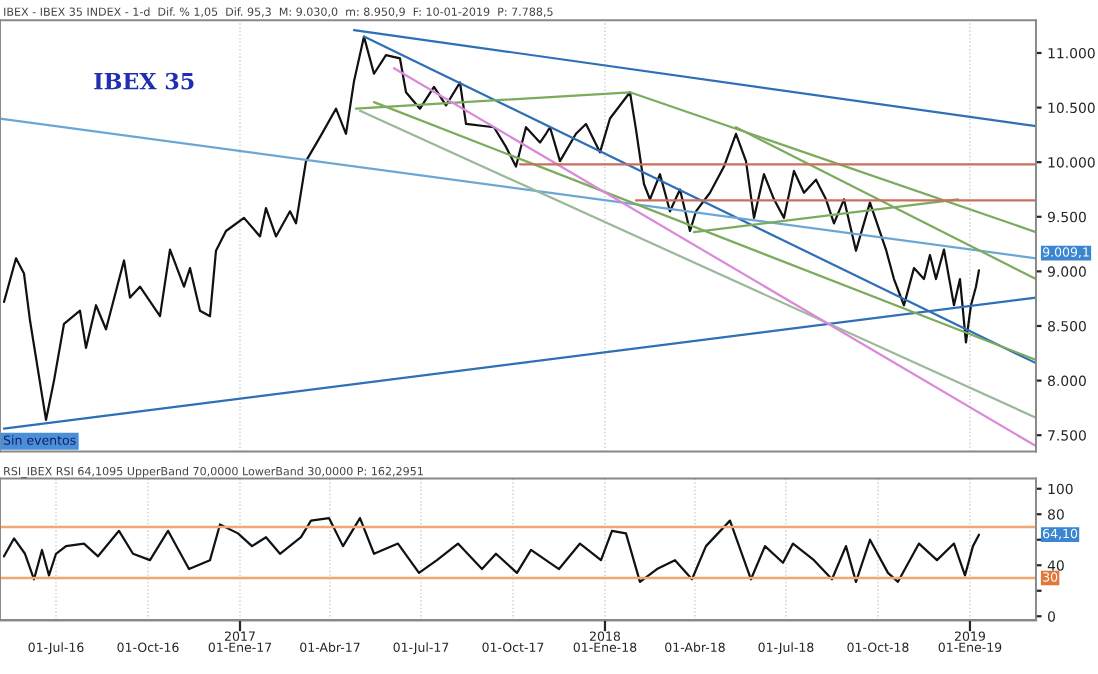 Image resolution: width=1098 pixels, height=674 pixels. Describe the element at coordinates (144, 81) in the screenshot. I see `text: IBEX 35` at that location.